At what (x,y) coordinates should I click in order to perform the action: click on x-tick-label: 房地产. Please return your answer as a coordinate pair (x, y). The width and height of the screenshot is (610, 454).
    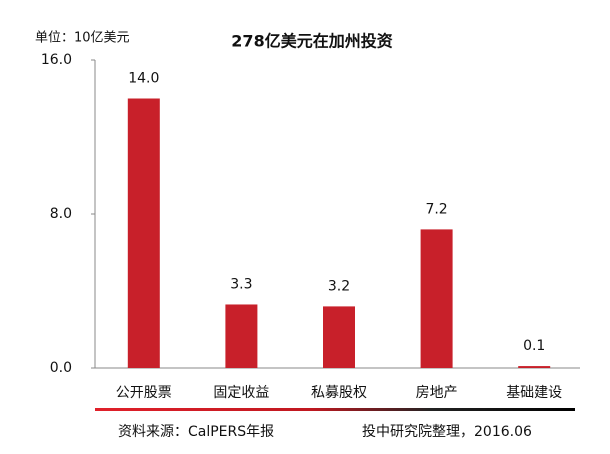
    Looking at the image, I should click on (437, 393).